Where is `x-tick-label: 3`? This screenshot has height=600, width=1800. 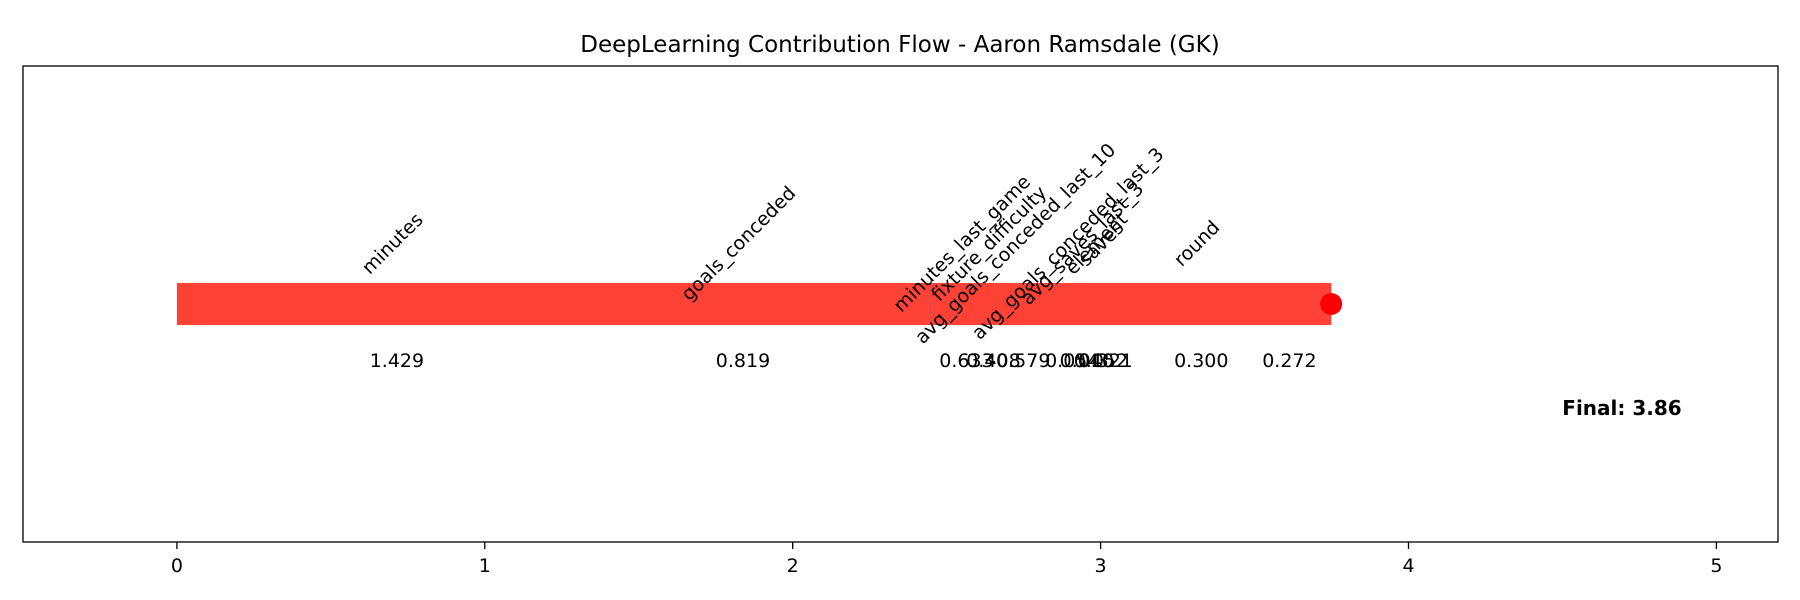
x-tick-label: 3 is located at coordinates (1101, 566).